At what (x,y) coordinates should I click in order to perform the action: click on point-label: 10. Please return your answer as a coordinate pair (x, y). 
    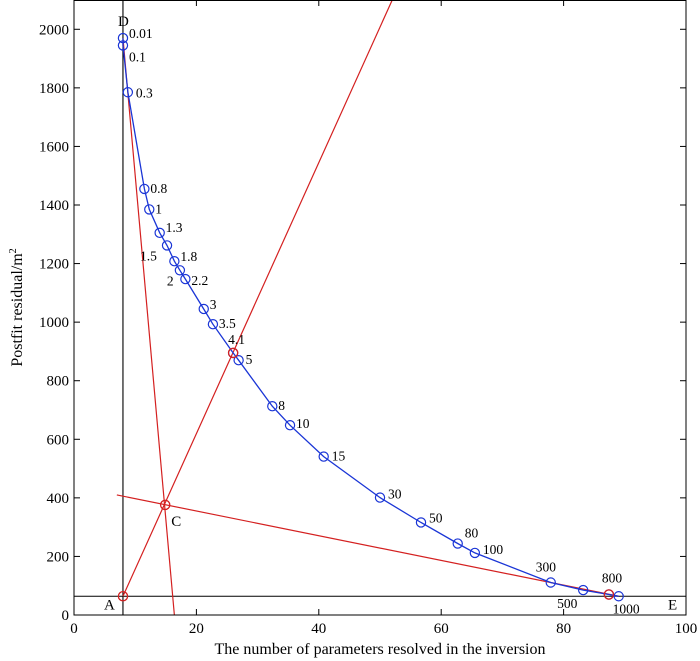
    Looking at the image, I should click on (303, 423).